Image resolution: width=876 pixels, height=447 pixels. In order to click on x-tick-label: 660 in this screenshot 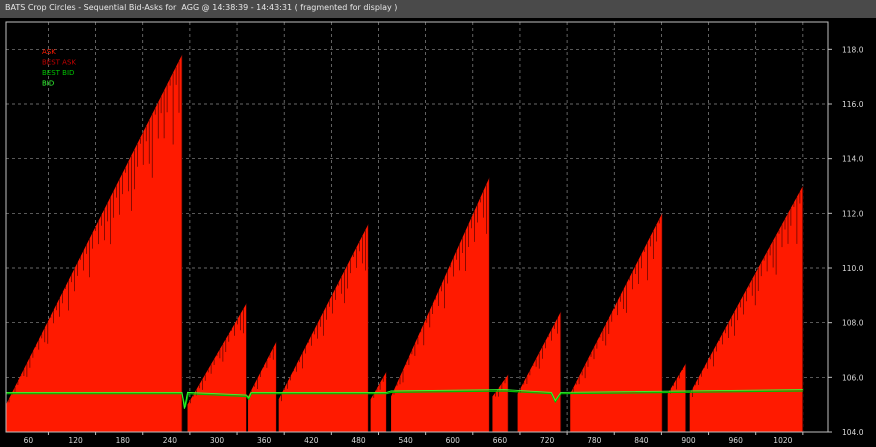, I will do `click(500, 440)`.